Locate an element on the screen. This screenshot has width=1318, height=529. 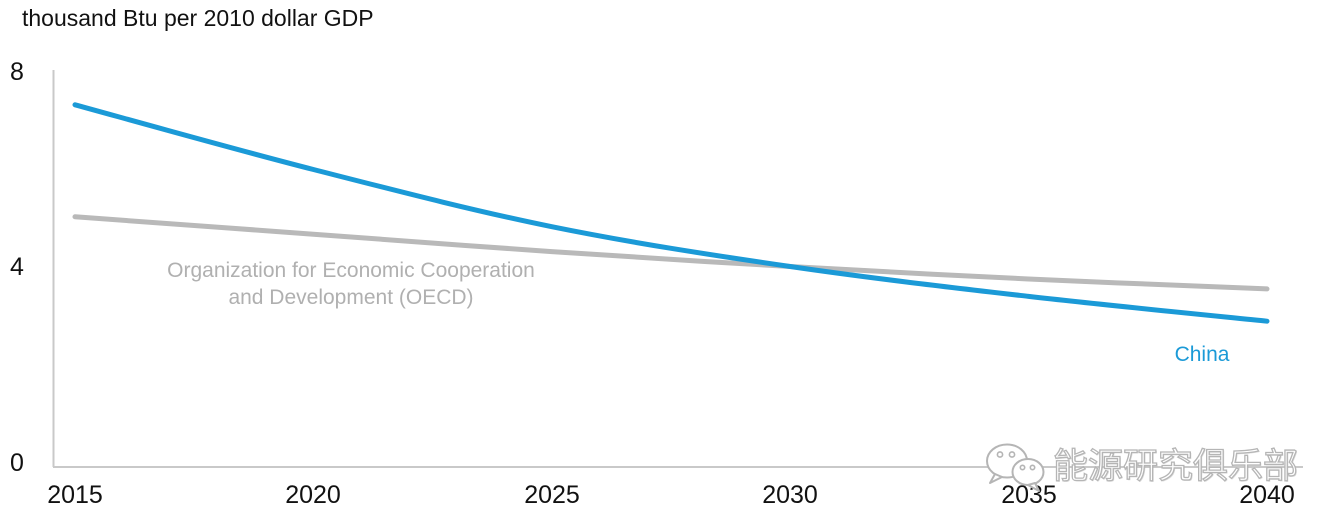
watermark: 能源研究俱乐部 is located at coordinates (1141, 467).